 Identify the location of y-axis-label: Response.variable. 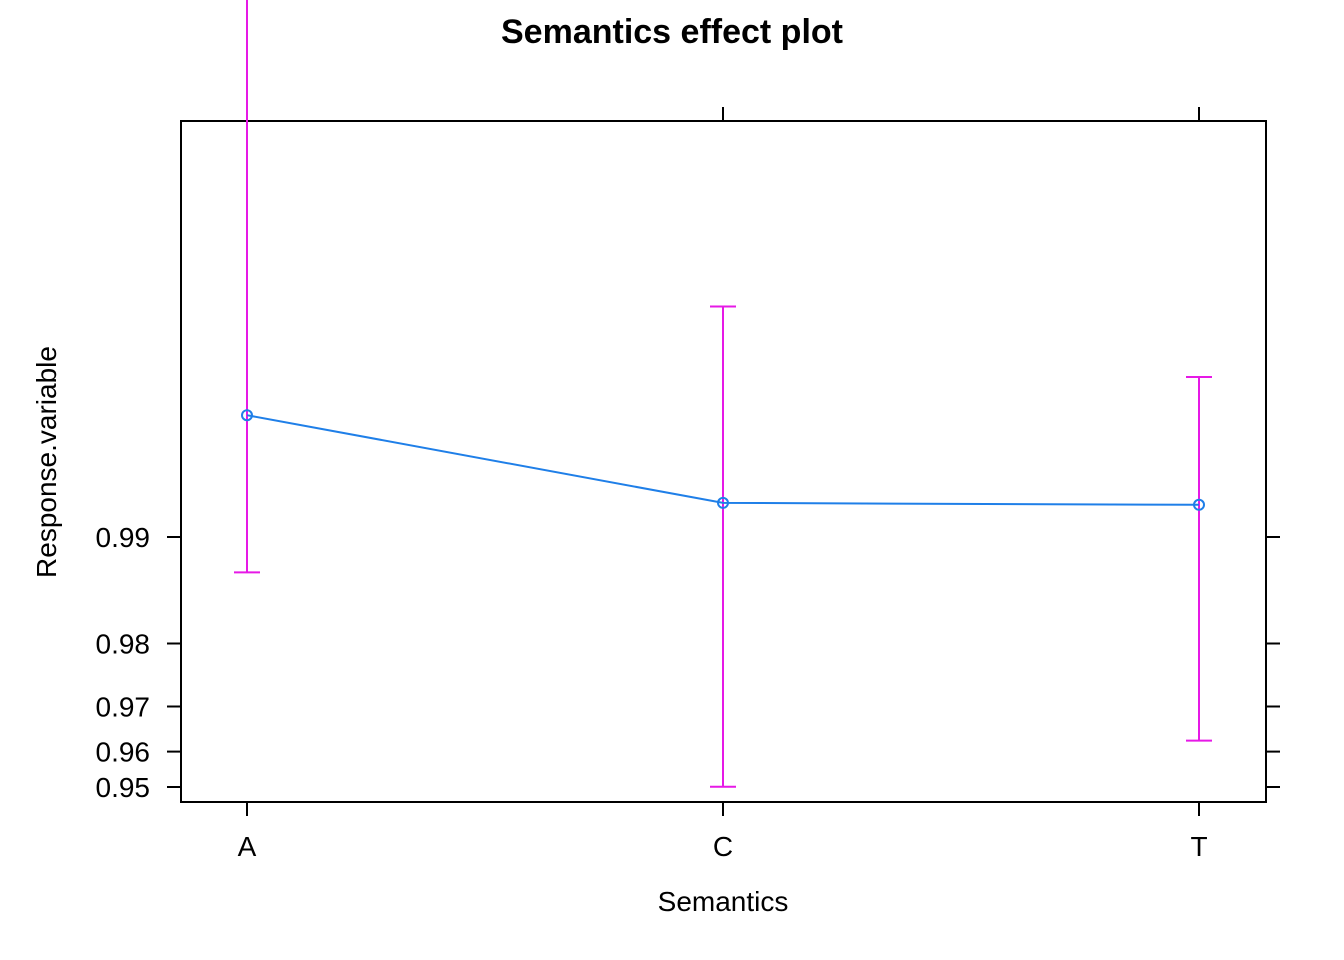
(46, 462).